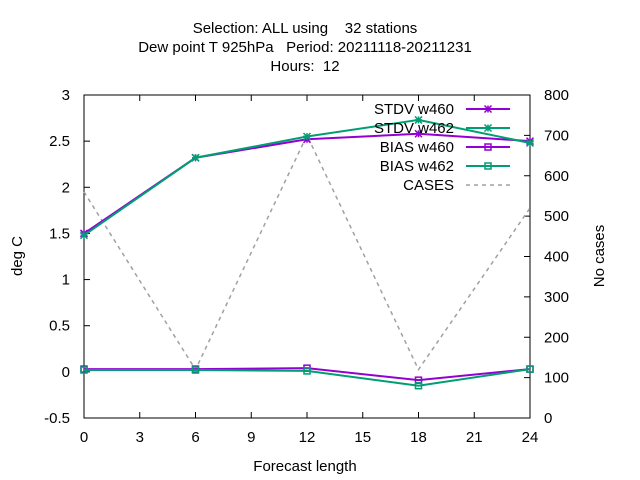 The image size is (640, 480). Describe the element at coordinates (488, 128) in the screenshot. I see `legend-marker-stdv-w462` at that location.